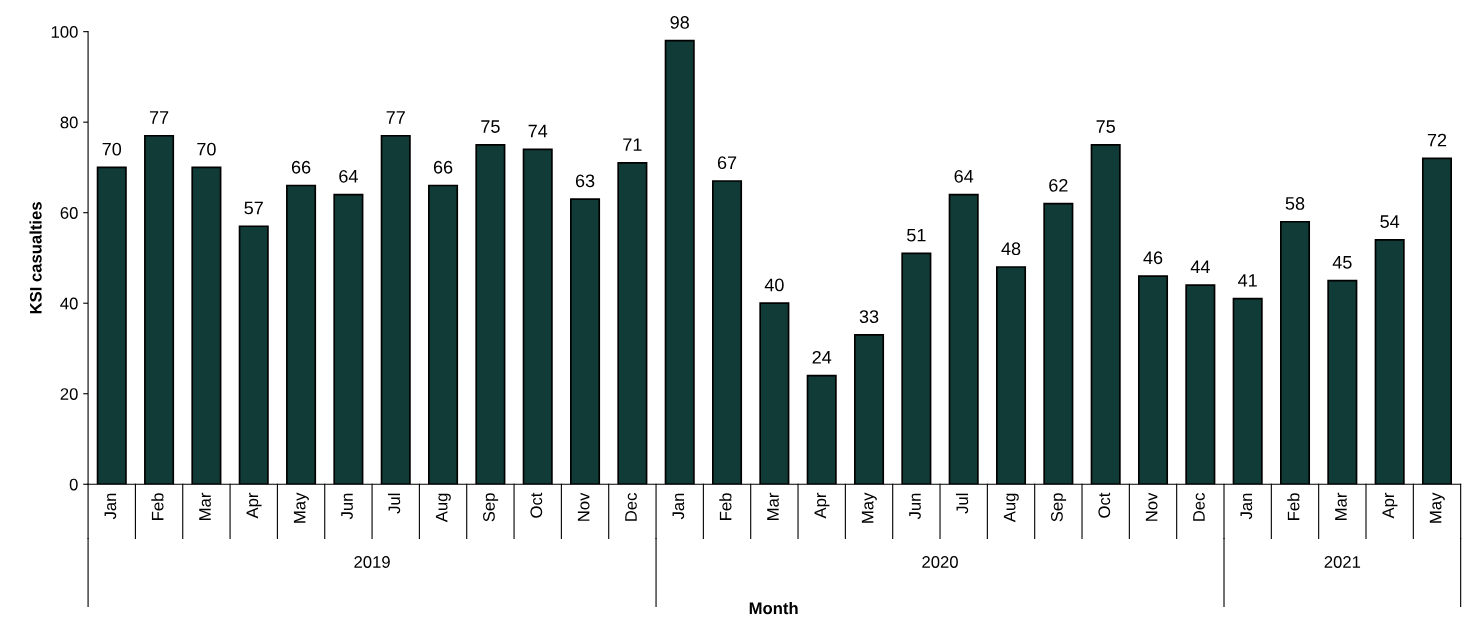  Describe the element at coordinates (822, 357) in the screenshot. I see `data-label: 24` at that location.